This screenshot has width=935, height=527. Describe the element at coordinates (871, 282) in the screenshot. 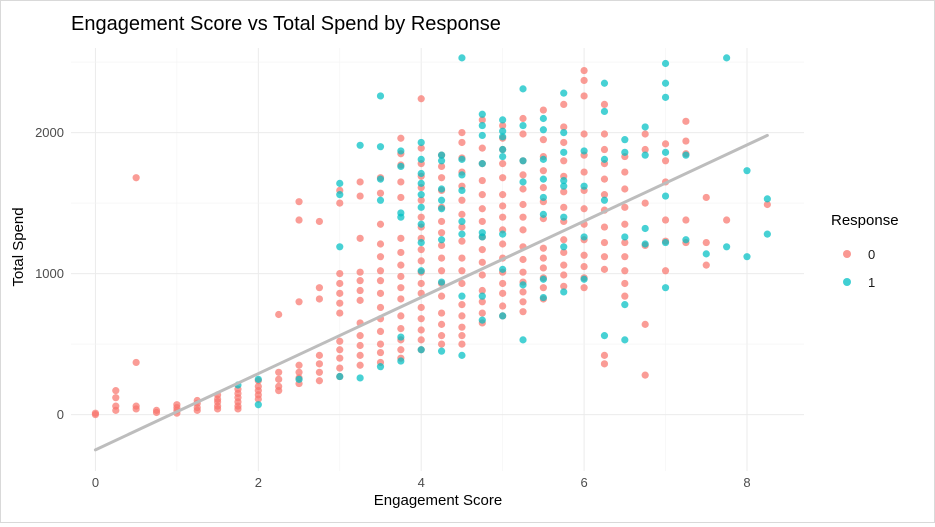

I see `legend-label-1: 1` at that location.